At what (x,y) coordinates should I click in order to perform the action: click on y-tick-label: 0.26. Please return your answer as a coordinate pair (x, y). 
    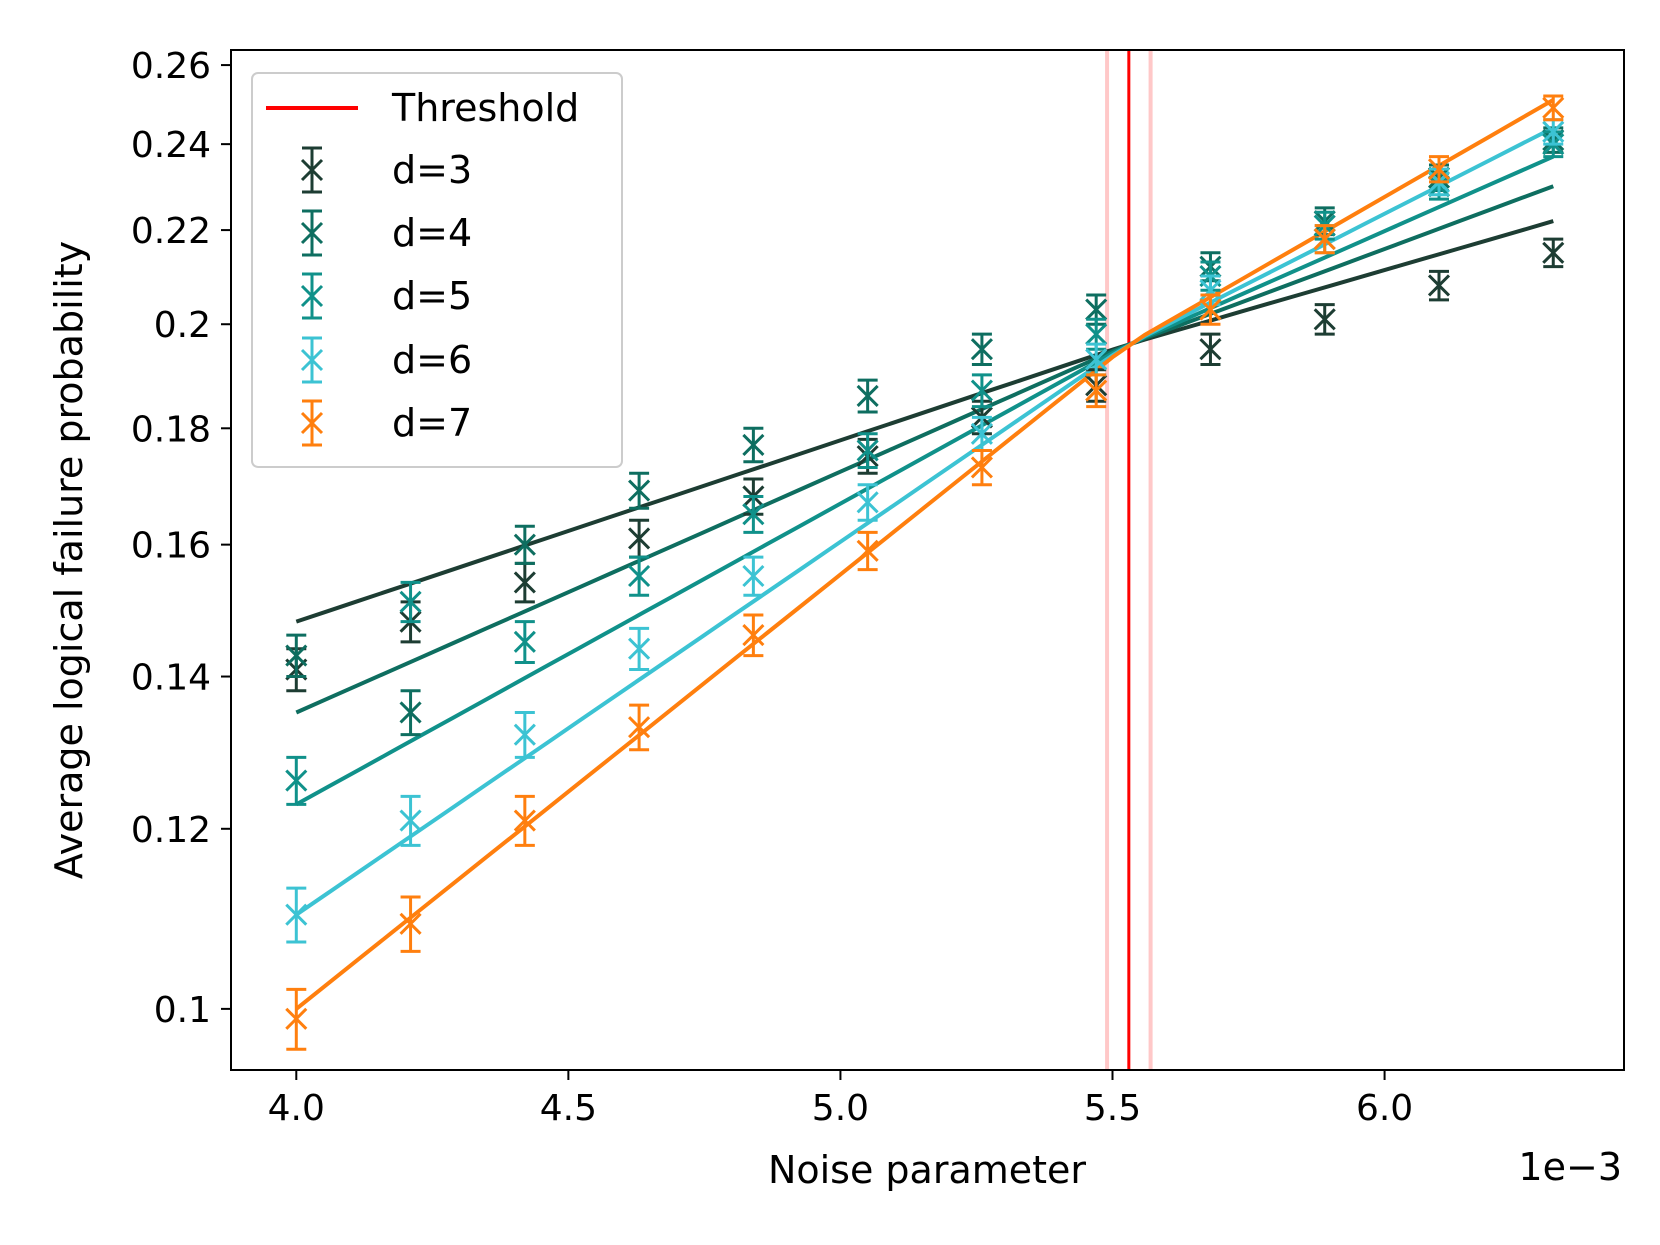
    Looking at the image, I should click on (171, 66).